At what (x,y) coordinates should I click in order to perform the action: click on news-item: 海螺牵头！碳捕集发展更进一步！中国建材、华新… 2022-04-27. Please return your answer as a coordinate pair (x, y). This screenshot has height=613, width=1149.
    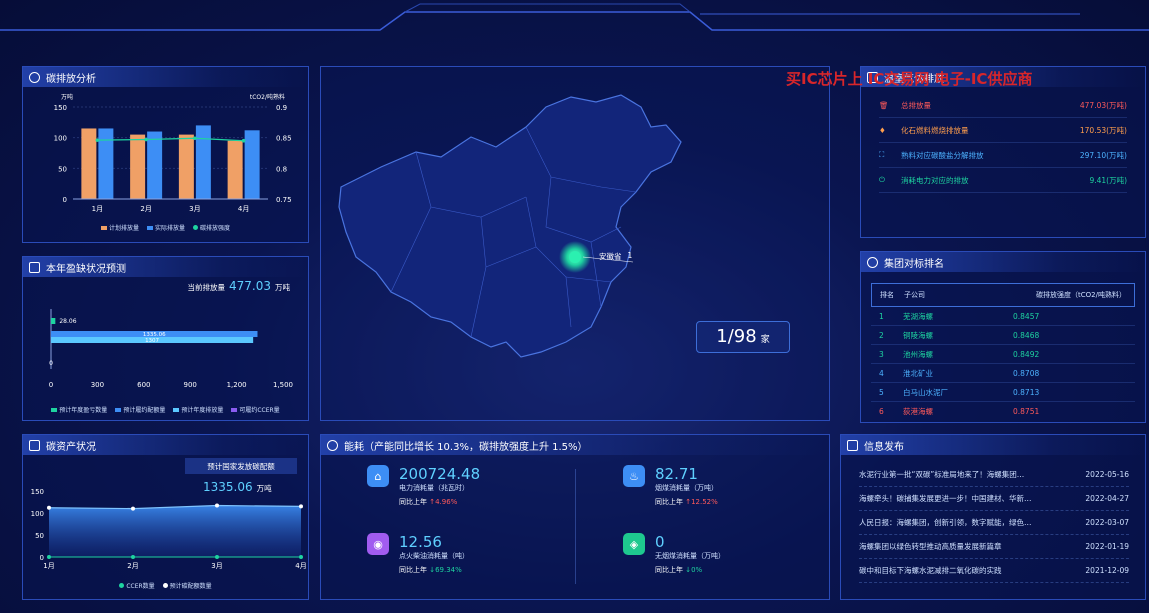
    Looking at the image, I should click on (994, 499).